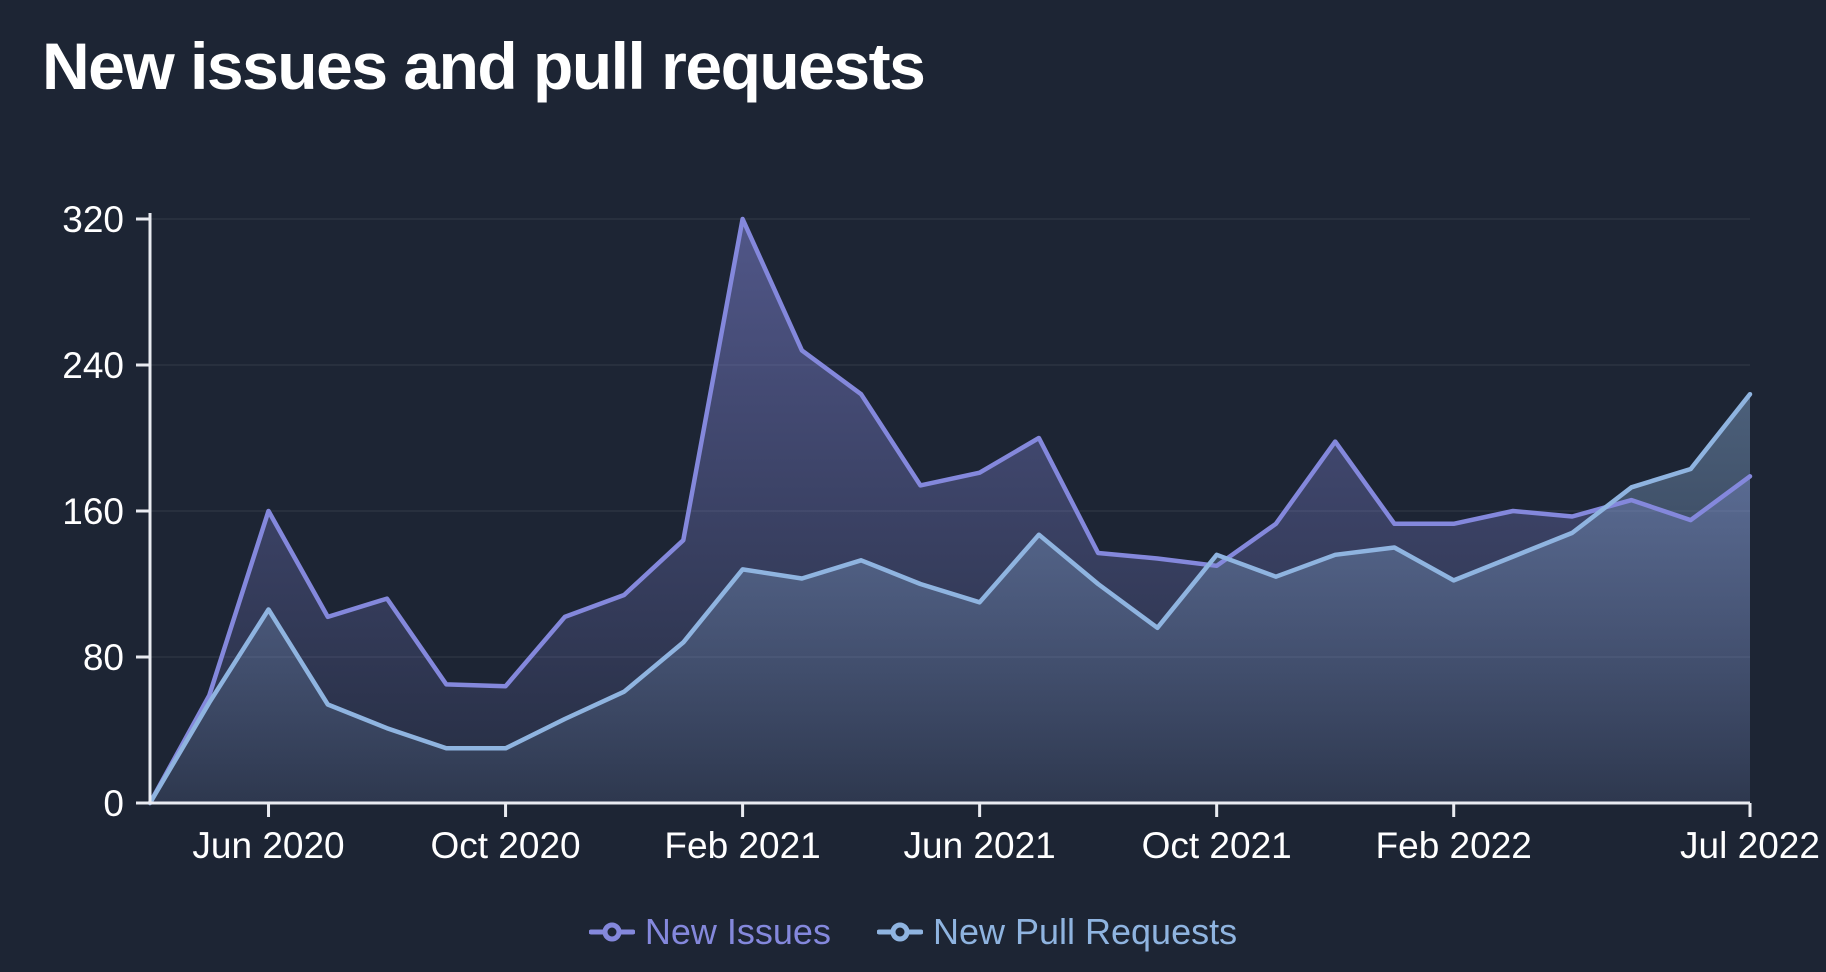 This screenshot has height=972, width=1826. What do you see at coordinates (505, 845) in the screenshot?
I see `x-tick-label: Oct 2020` at bounding box center [505, 845].